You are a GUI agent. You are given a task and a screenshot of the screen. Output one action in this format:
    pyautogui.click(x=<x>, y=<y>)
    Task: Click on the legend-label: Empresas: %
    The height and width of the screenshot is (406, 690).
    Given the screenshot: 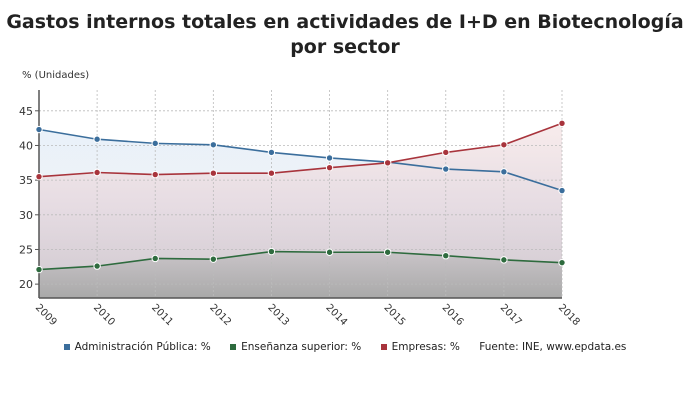 What is the action you would take?
    pyautogui.click(x=425, y=347)
    